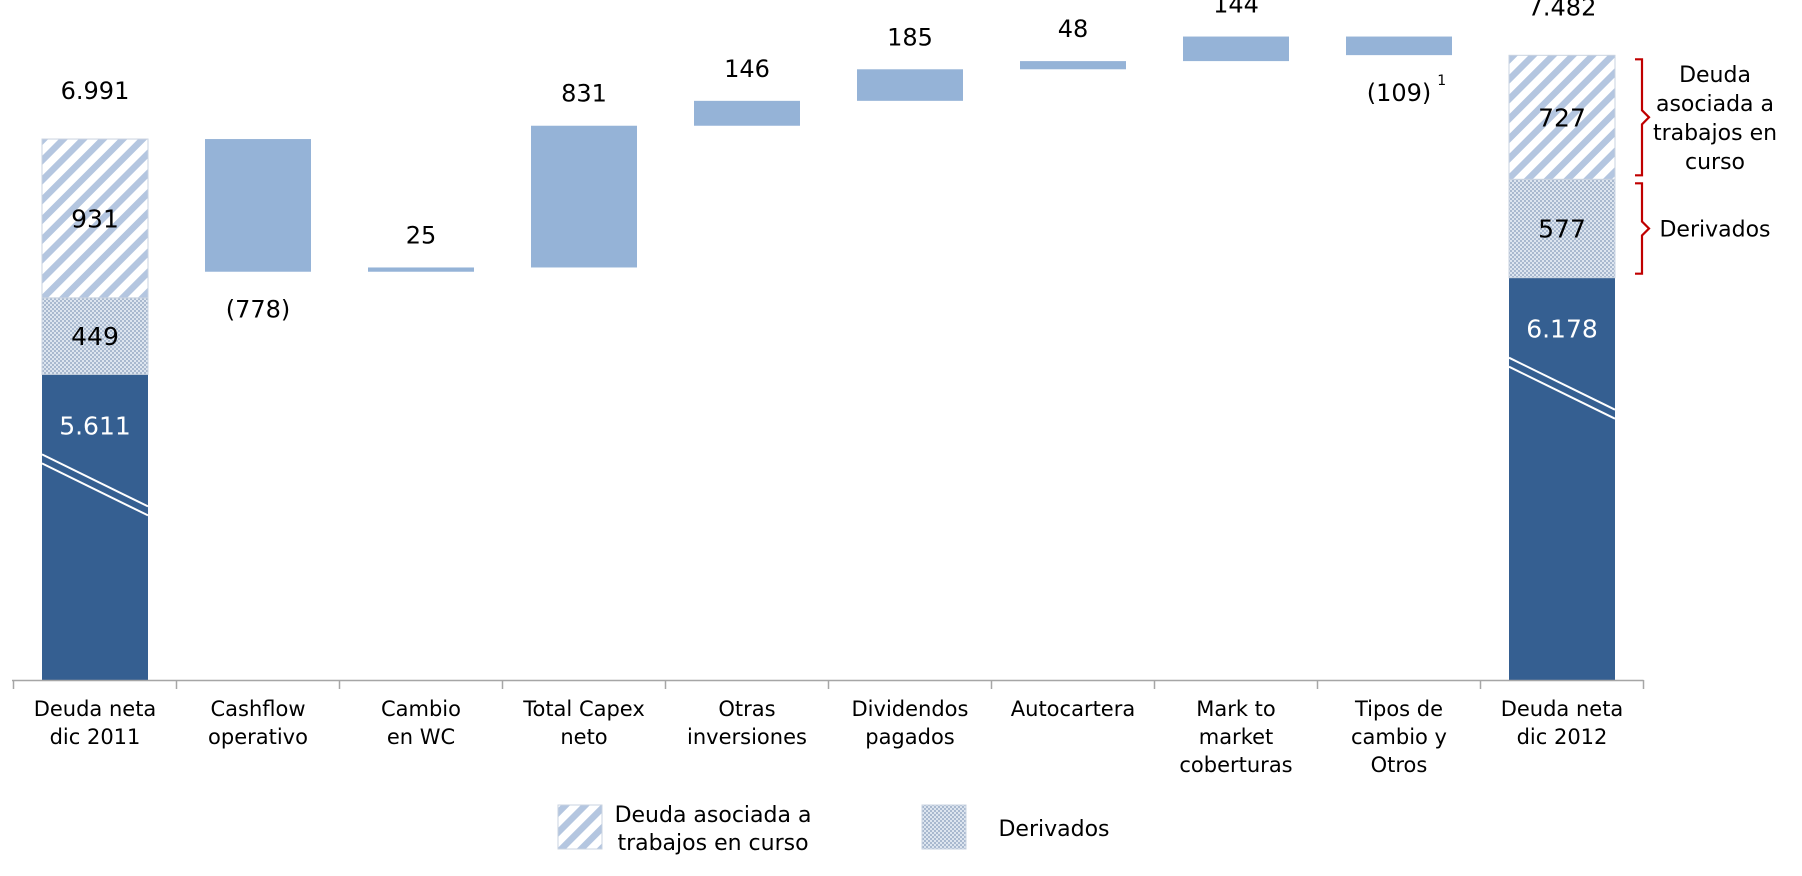  Describe the element at coordinates (583, 709) in the screenshot. I see `x-tick-label: Total Capex` at that location.